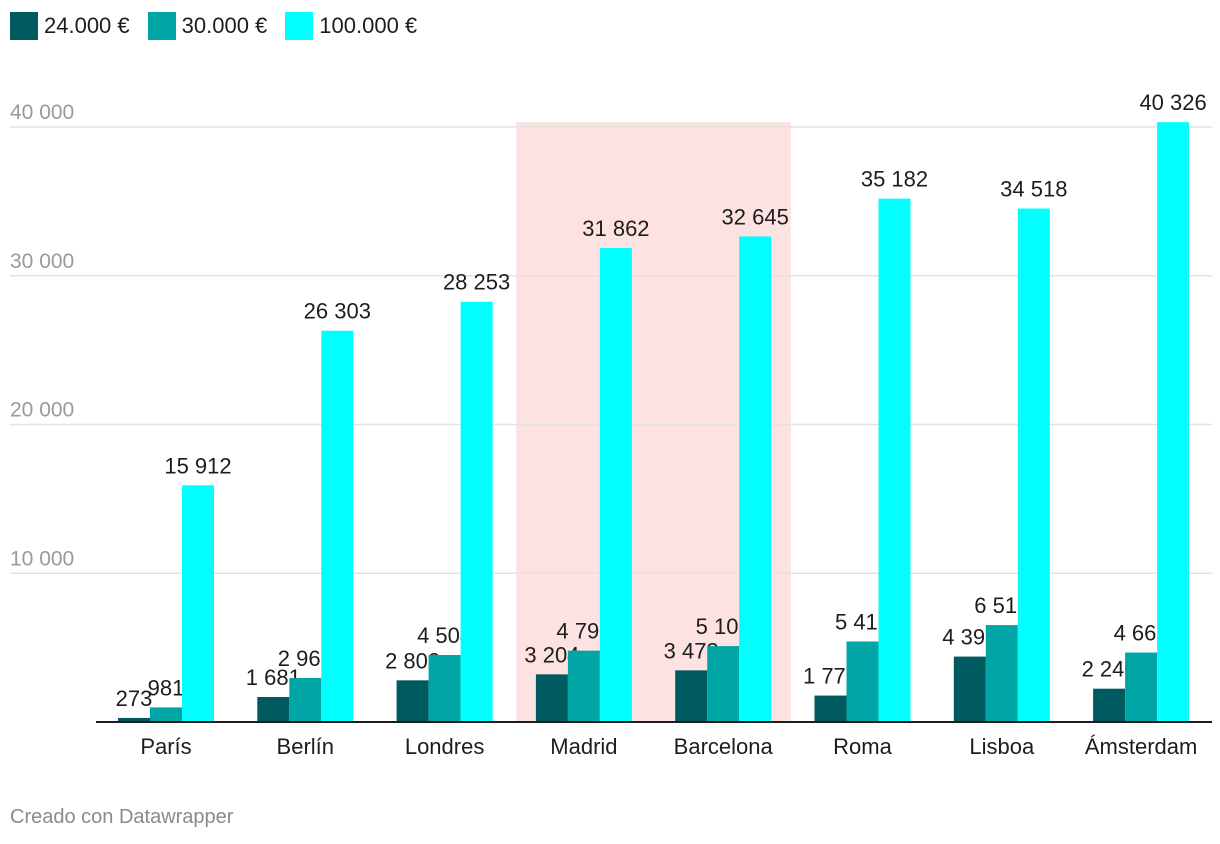  I want to click on legend: 24.000 € 30.000 € 100.000 €, so click(213, 26).